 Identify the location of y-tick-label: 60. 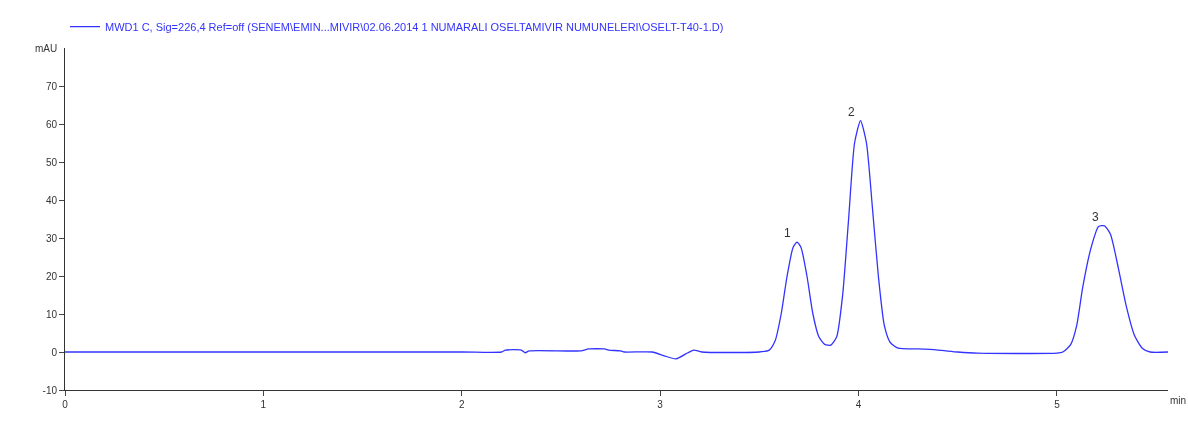
(51, 124).